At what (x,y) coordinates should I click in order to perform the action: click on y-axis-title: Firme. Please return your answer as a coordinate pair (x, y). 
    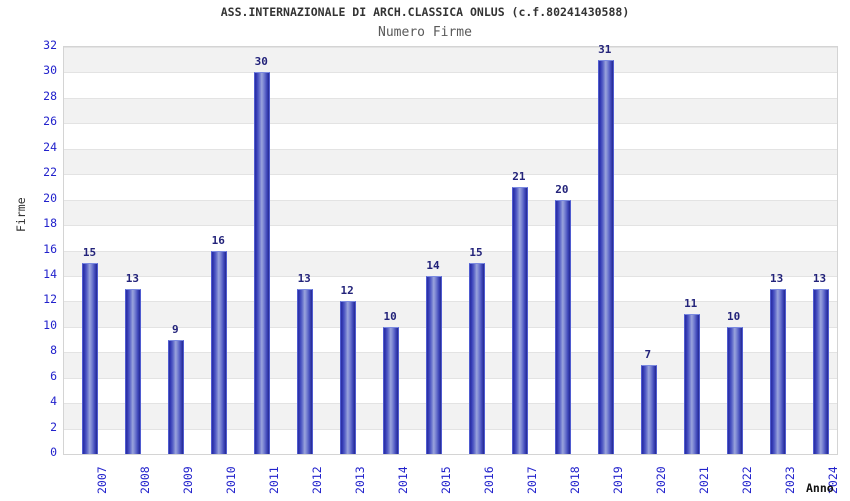
    Looking at the image, I should click on (21, 214).